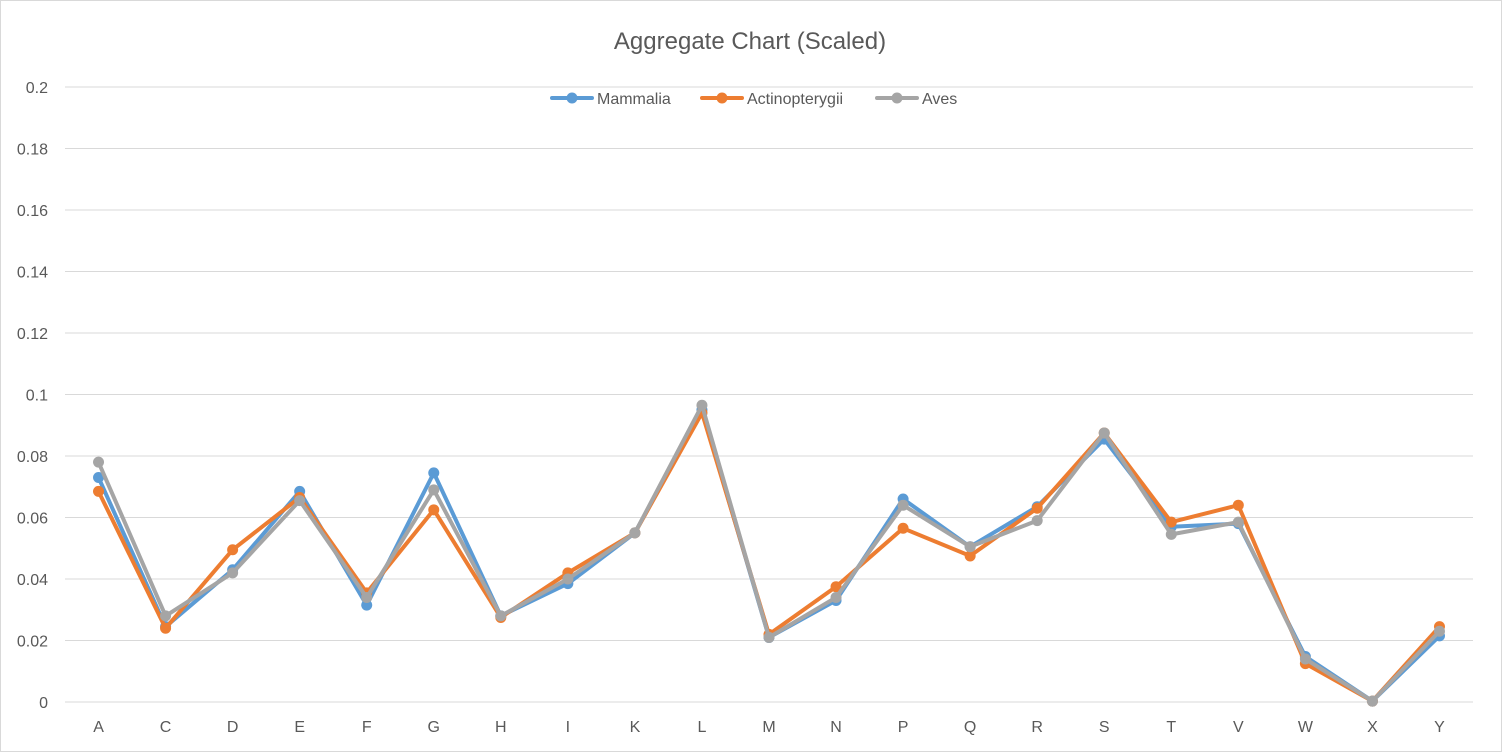 The image size is (1502, 752). I want to click on legend-item-actinopterygii: Actinopterygii, so click(771, 99).